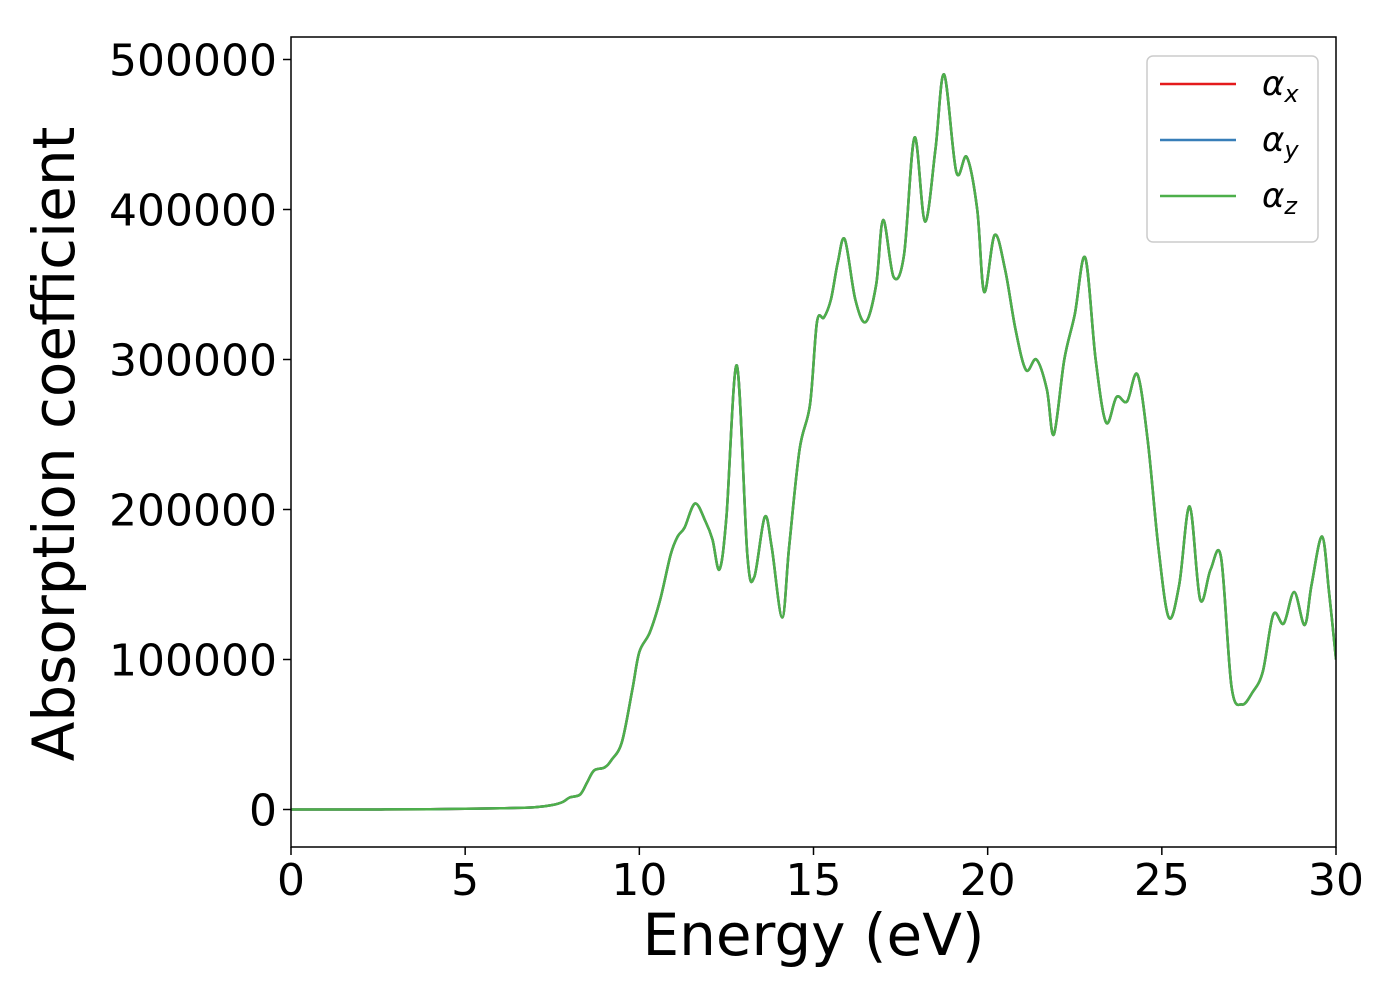  I want to click on y-tick-label: 400000, so click(193, 211).